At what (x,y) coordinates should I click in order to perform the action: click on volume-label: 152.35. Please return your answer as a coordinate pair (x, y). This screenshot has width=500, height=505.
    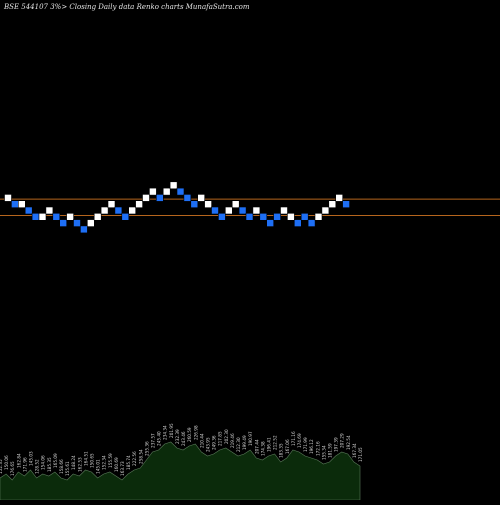
    Looking at the image, I should click on (1, 466).